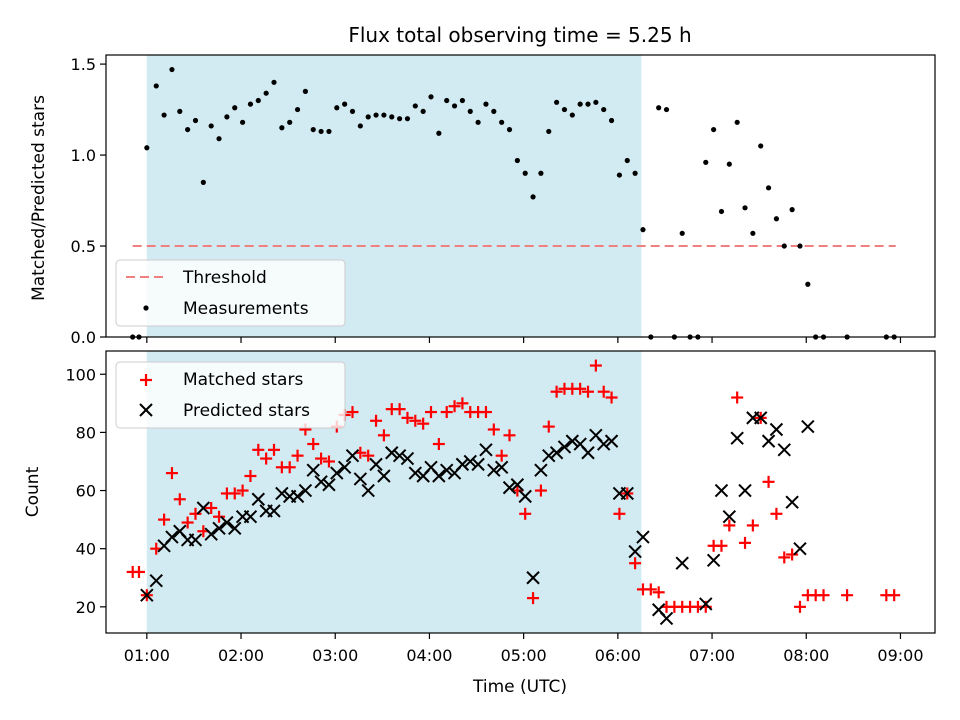 This screenshot has height=720, width=960. I want to click on count-y-axis-label: Count, so click(33, 491).